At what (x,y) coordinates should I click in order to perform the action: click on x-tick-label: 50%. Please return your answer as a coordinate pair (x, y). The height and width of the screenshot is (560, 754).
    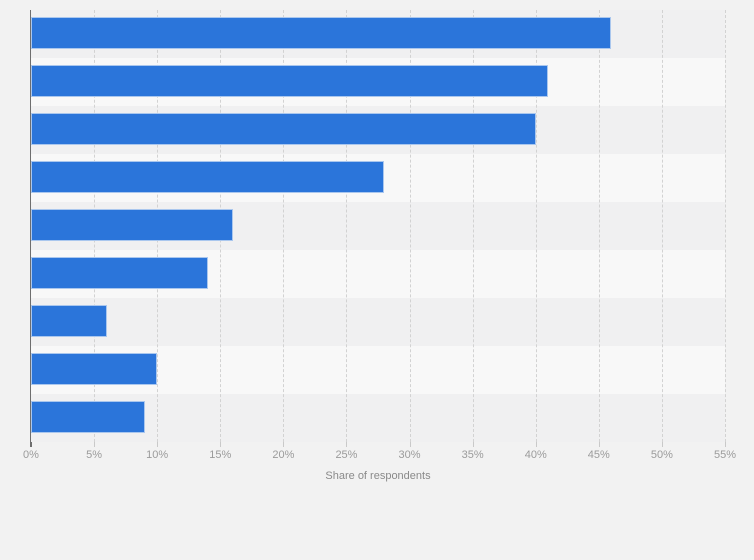
    Looking at the image, I should click on (661, 455).